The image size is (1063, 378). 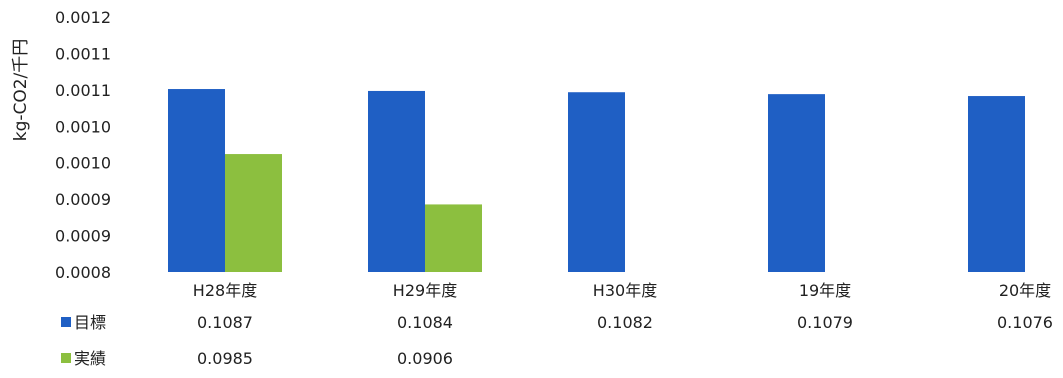 I want to click on data-table-value: 0.1087, so click(x=225, y=322).